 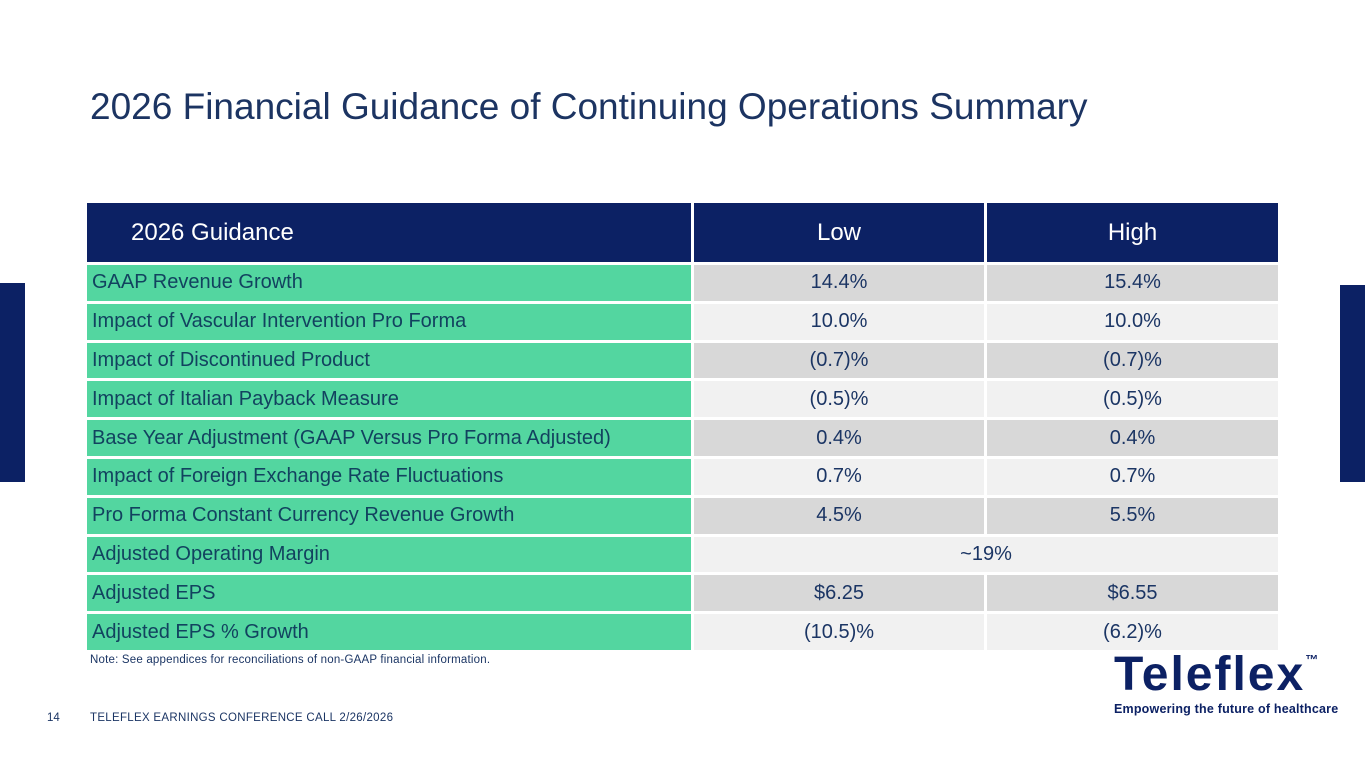 I want to click on row-label: Adjusted EPS % Growth, so click(x=389, y=632).